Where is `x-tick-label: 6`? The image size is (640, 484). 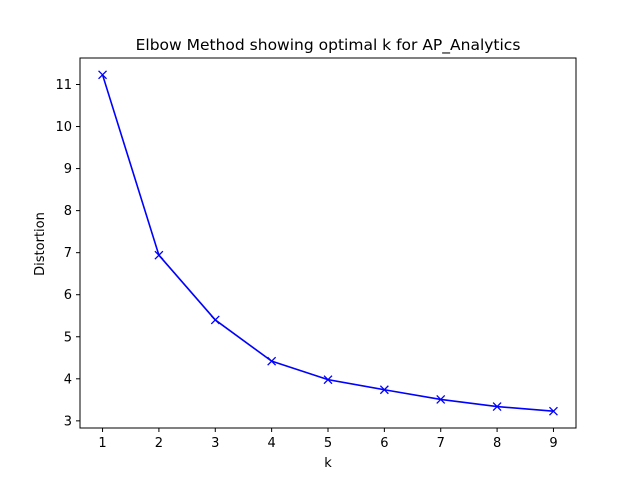 x-tick-label: 6 is located at coordinates (384, 443).